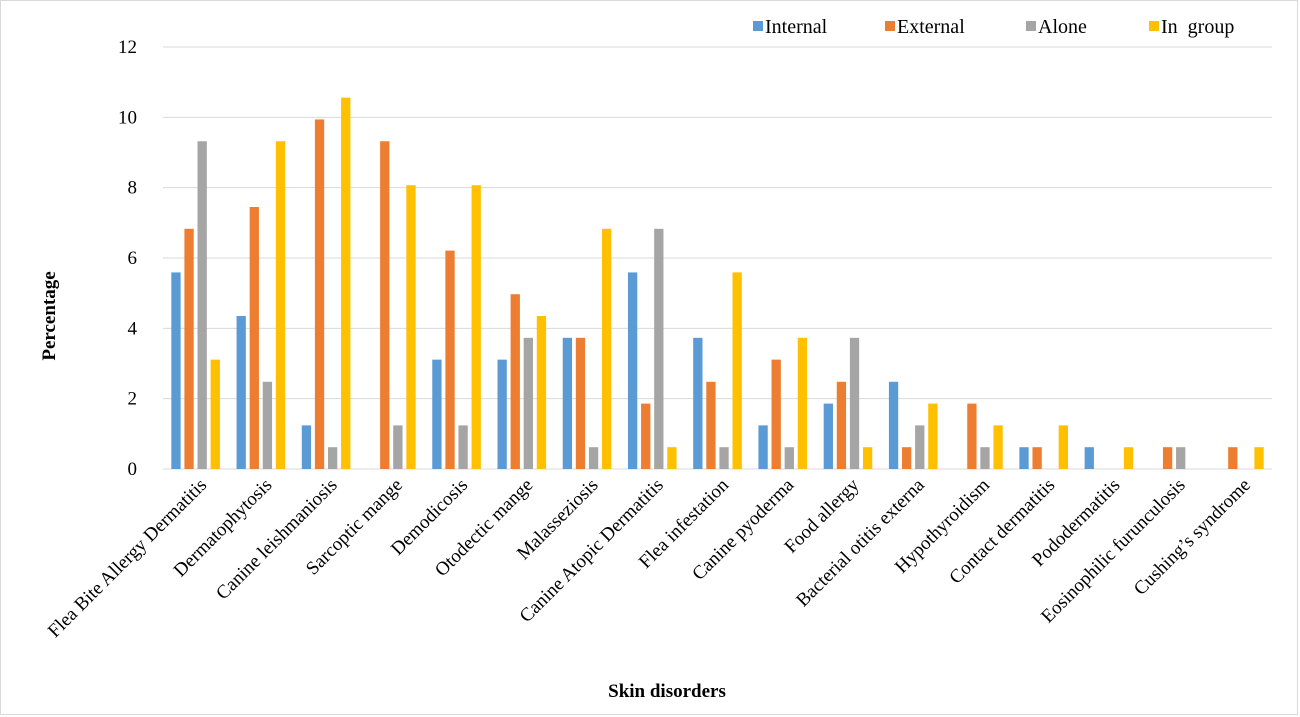 This screenshot has width=1300, height=717. I want to click on y-tick-label: 2, so click(133, 399).